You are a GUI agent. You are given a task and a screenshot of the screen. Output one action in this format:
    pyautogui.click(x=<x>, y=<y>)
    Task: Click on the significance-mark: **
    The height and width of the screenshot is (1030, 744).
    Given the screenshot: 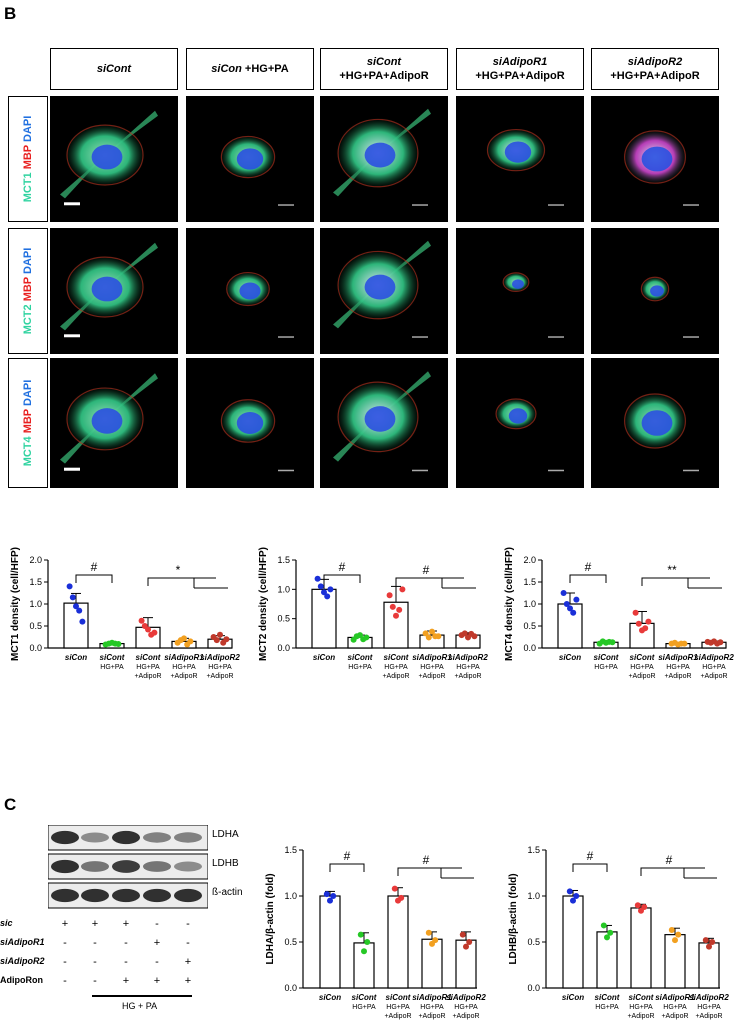 What is the action you would take?
    pyautogui.click(x=672, y=570)
    